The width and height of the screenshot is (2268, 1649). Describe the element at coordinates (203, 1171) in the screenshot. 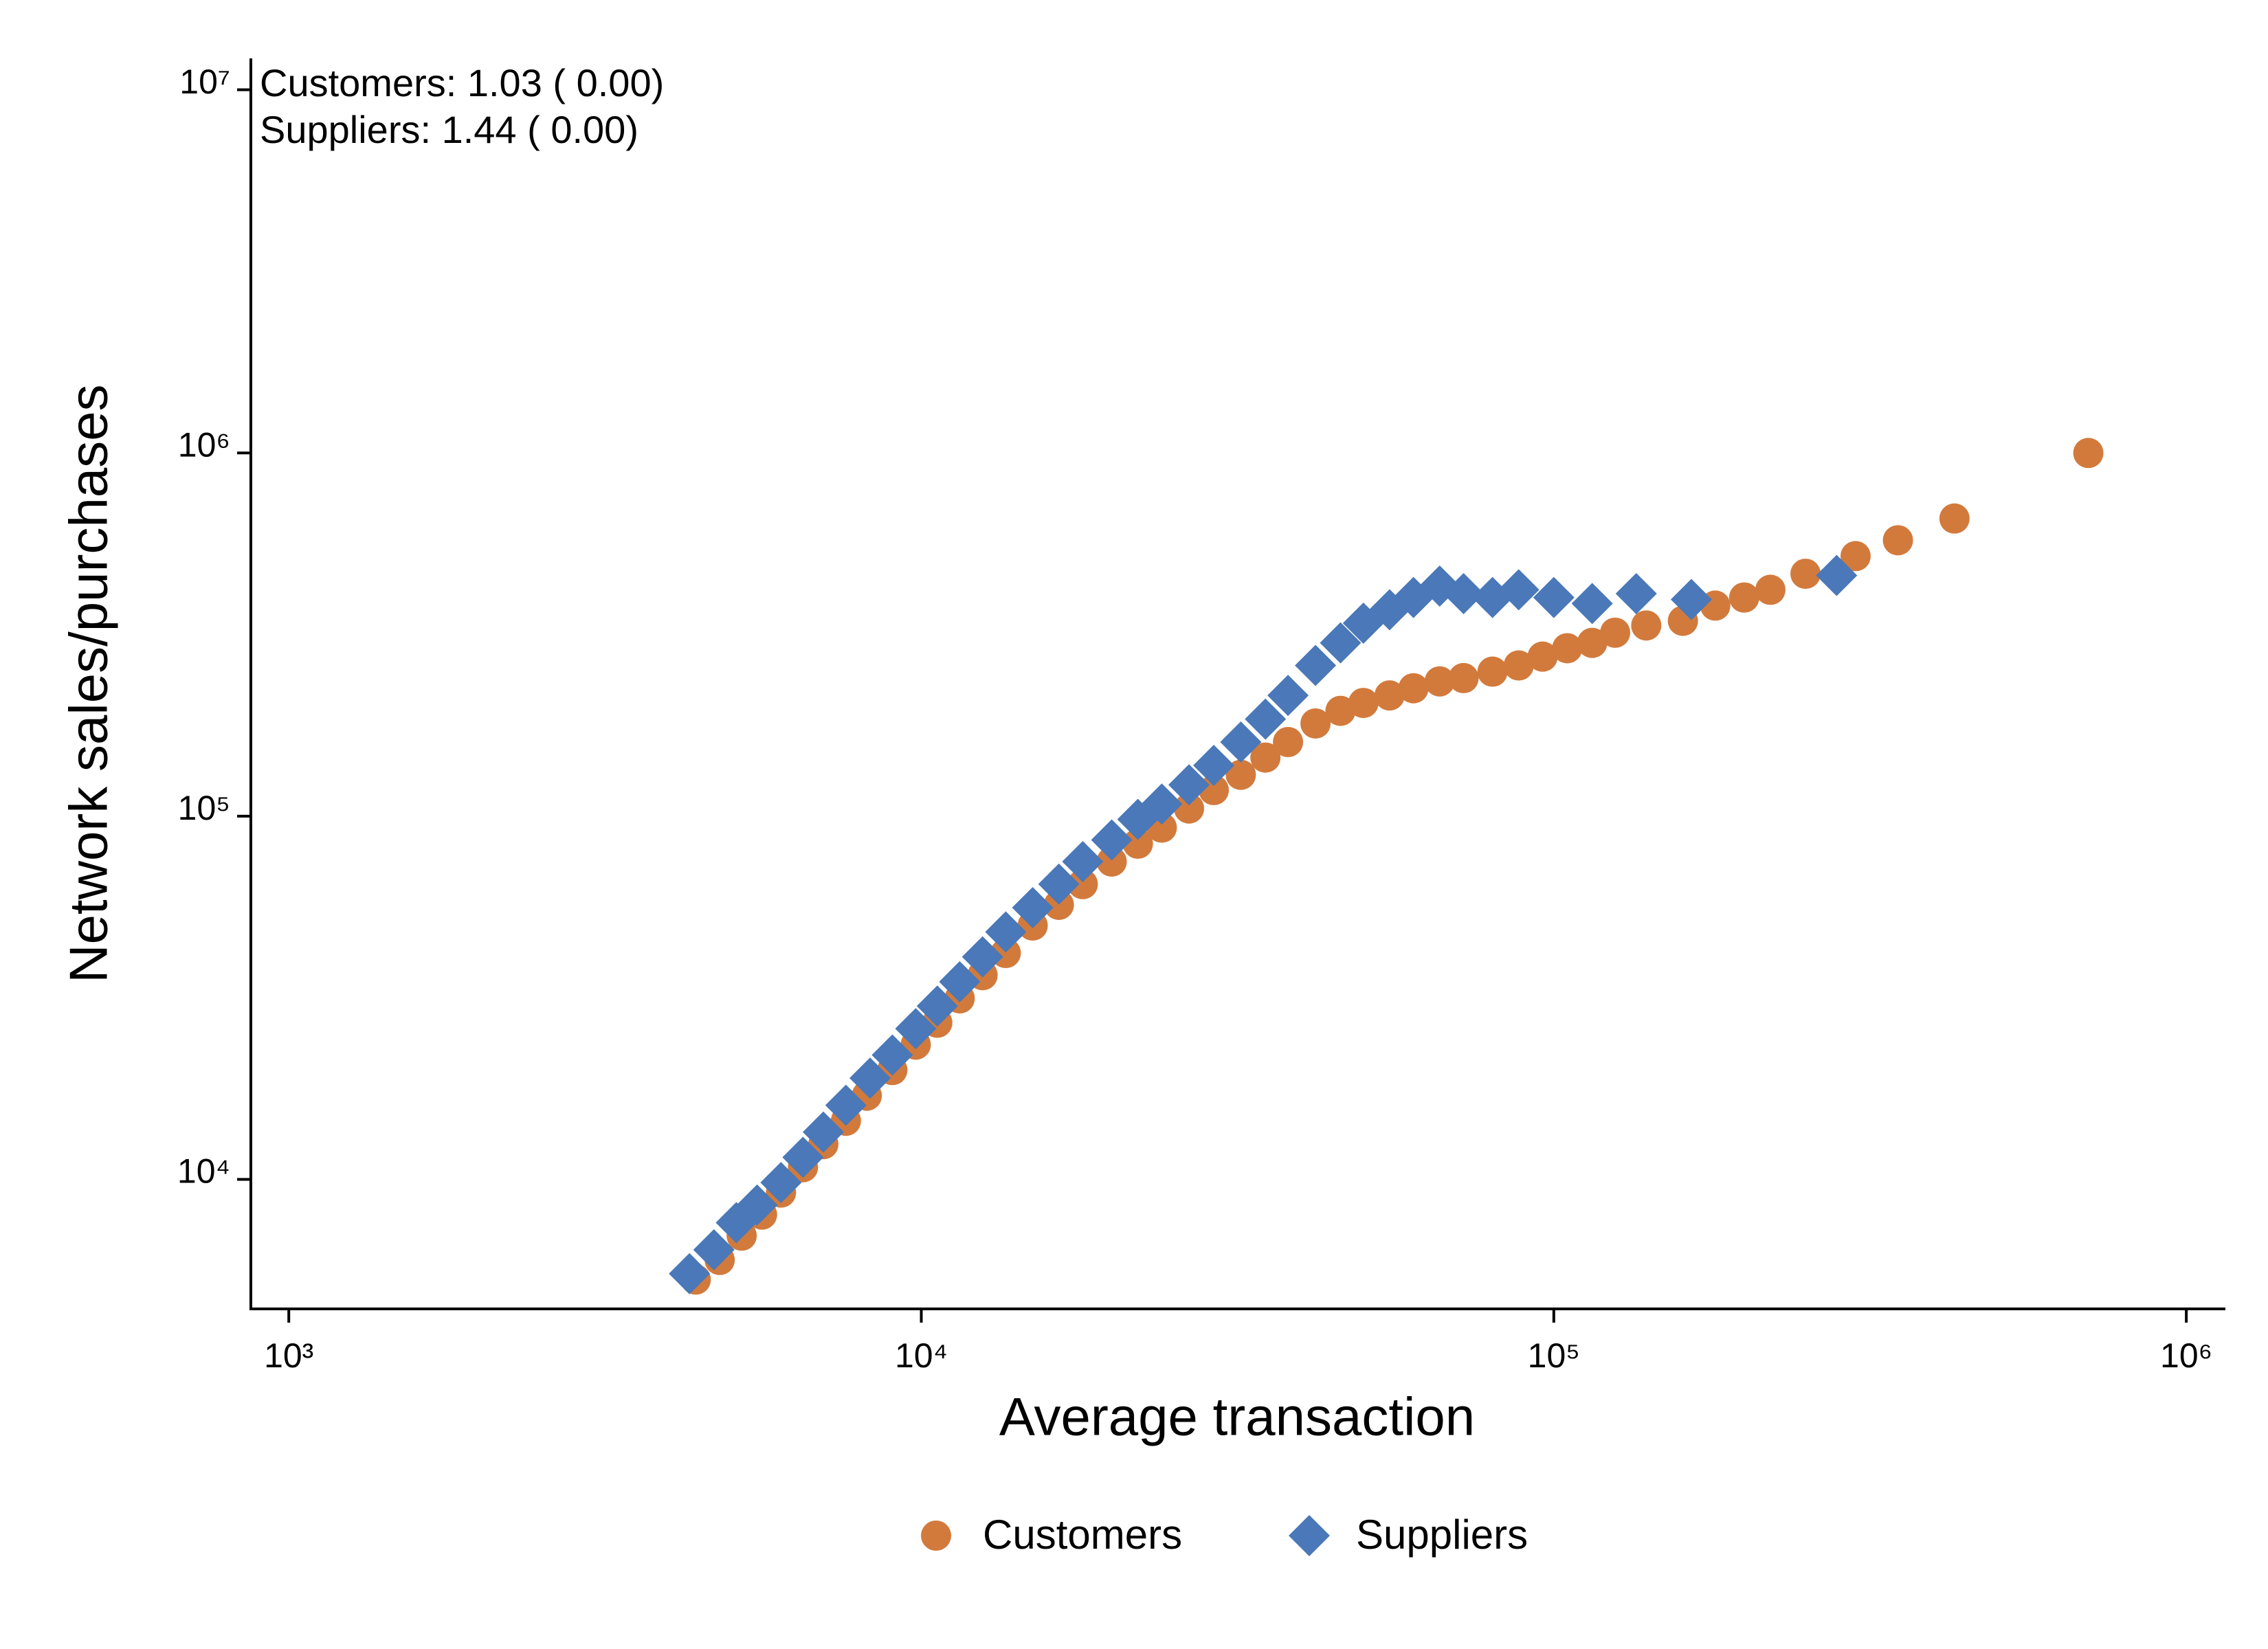

I see `y-tick-label: 10⁴` at that location.